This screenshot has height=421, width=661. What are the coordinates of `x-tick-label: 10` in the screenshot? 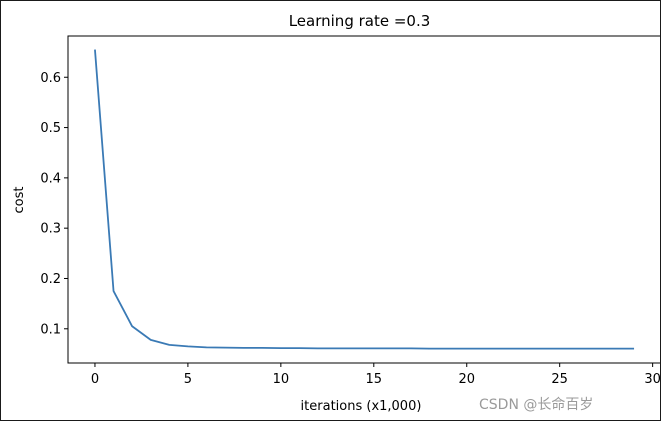 It's located at (281, 379).